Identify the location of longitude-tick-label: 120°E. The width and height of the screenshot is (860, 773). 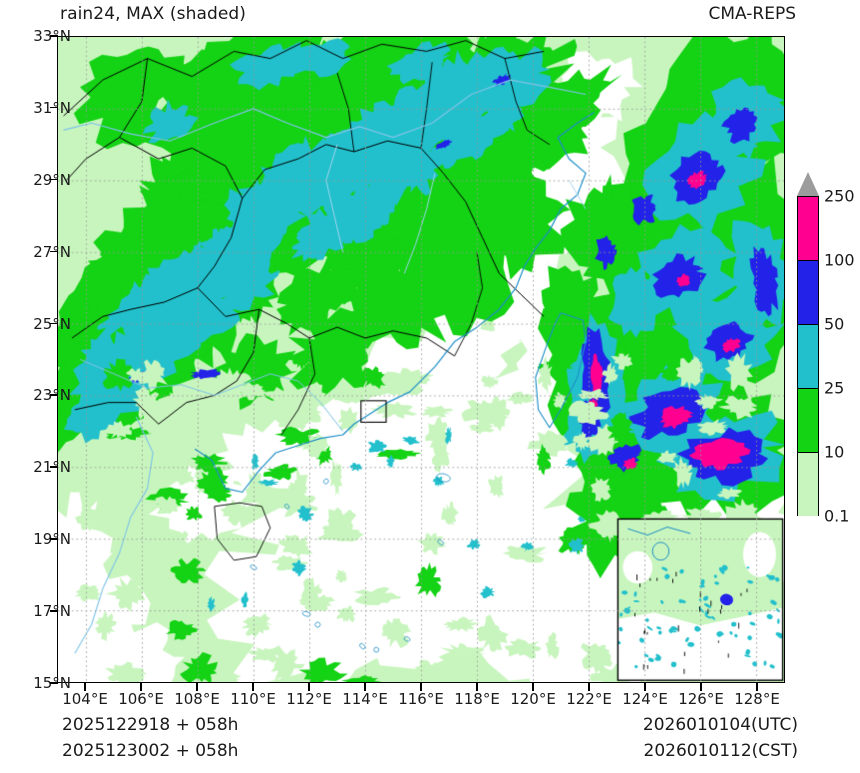
(533, 699).